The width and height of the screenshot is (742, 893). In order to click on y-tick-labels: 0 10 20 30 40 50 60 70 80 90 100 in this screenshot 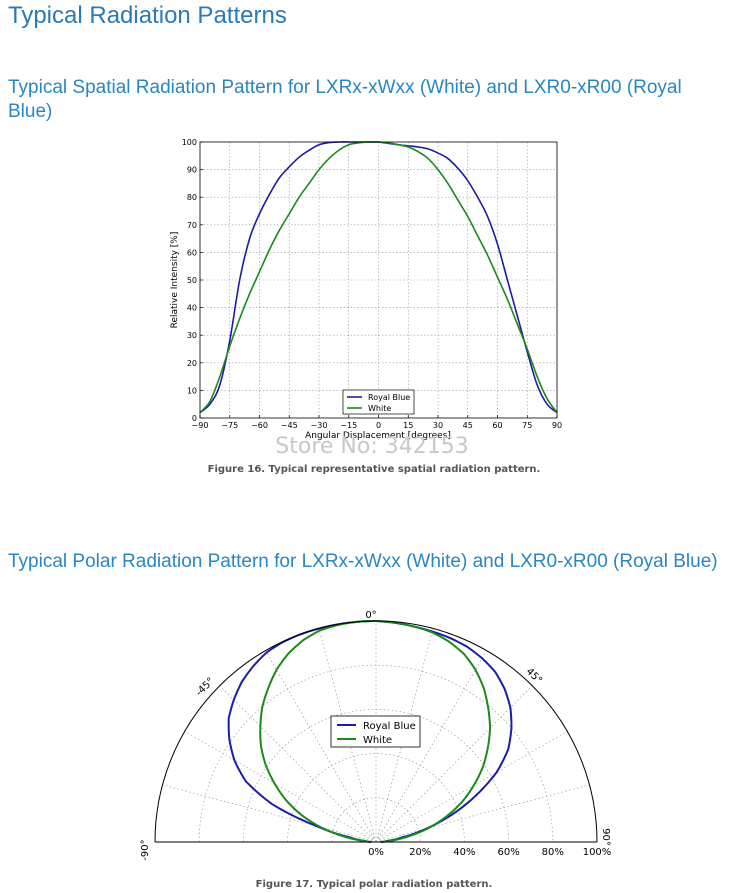, I will do `click(189, 280)`.